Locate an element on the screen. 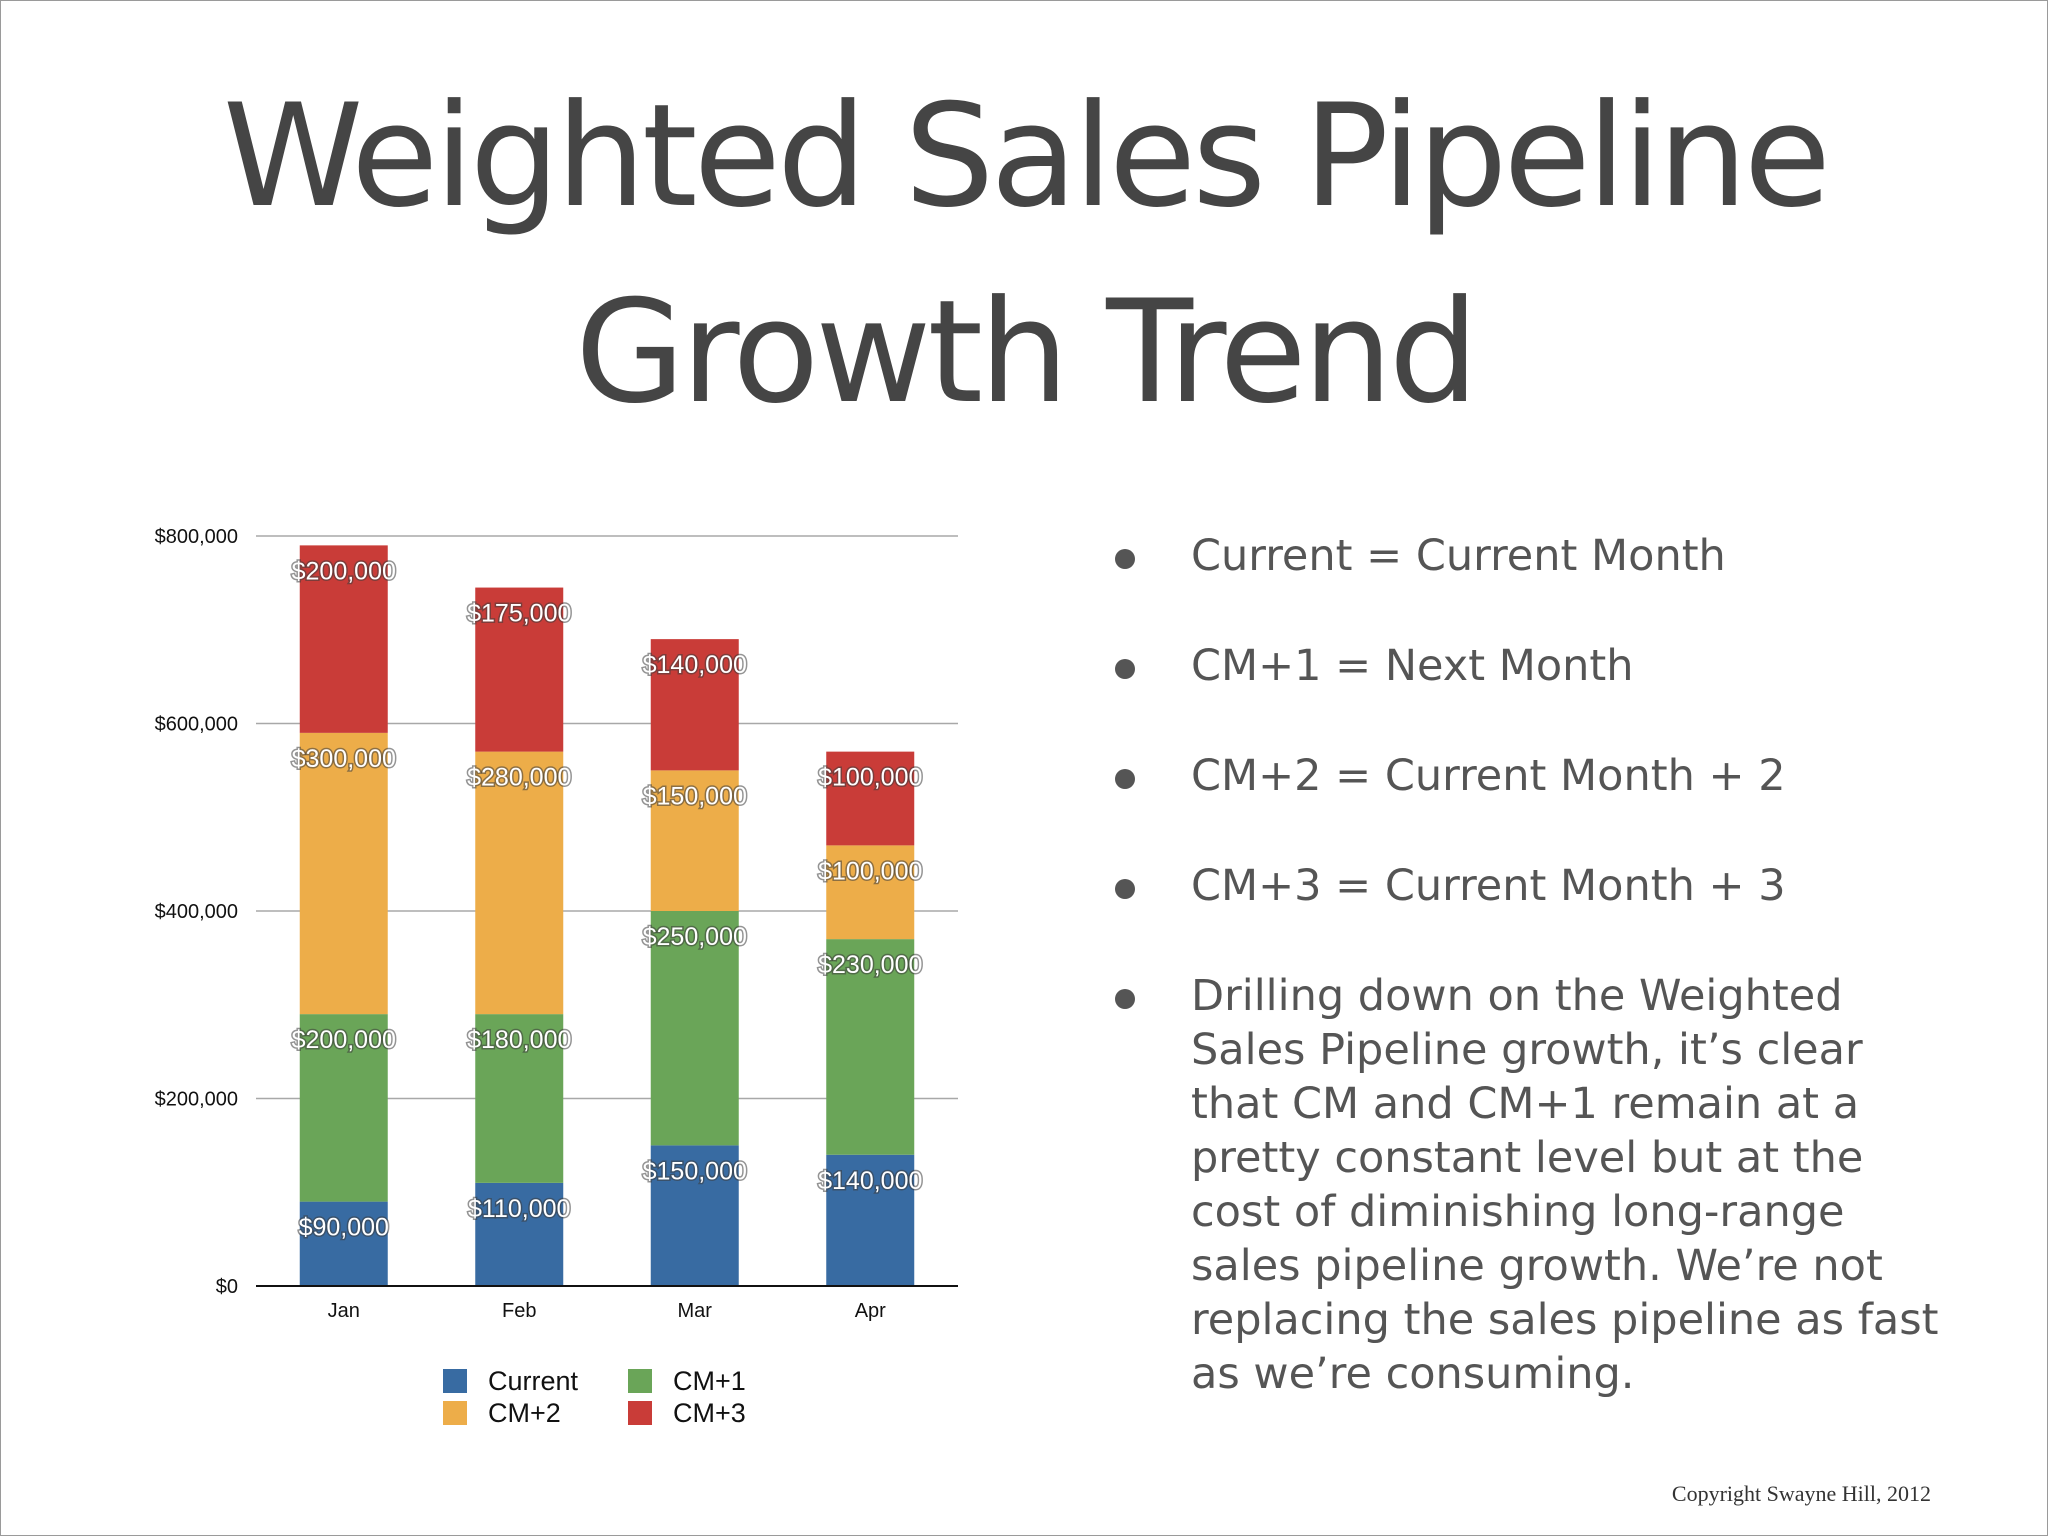 The height and width of the screenshot is (1536, 2048). bullet-item: CM+2 = Current Month + 2 is located at coordinates (1531, 776).